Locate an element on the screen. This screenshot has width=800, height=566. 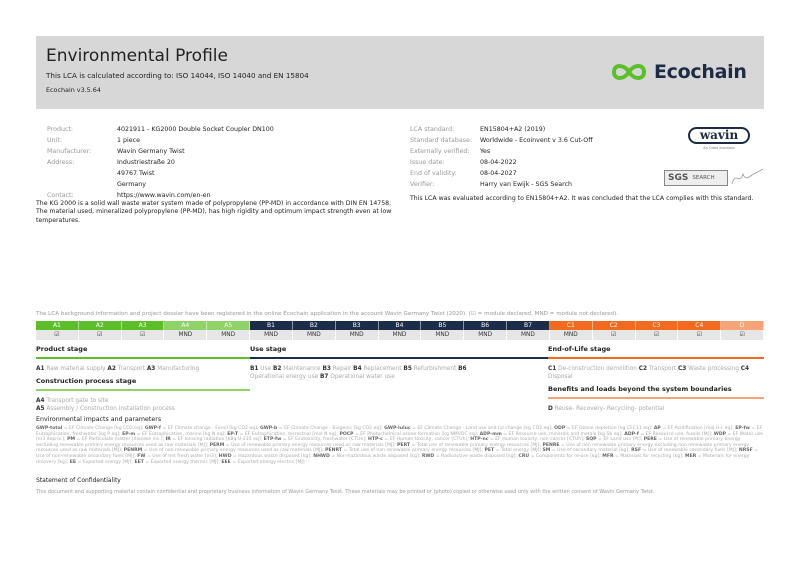
info-value: 08-04-2027 is located at coordinates (498, 173).